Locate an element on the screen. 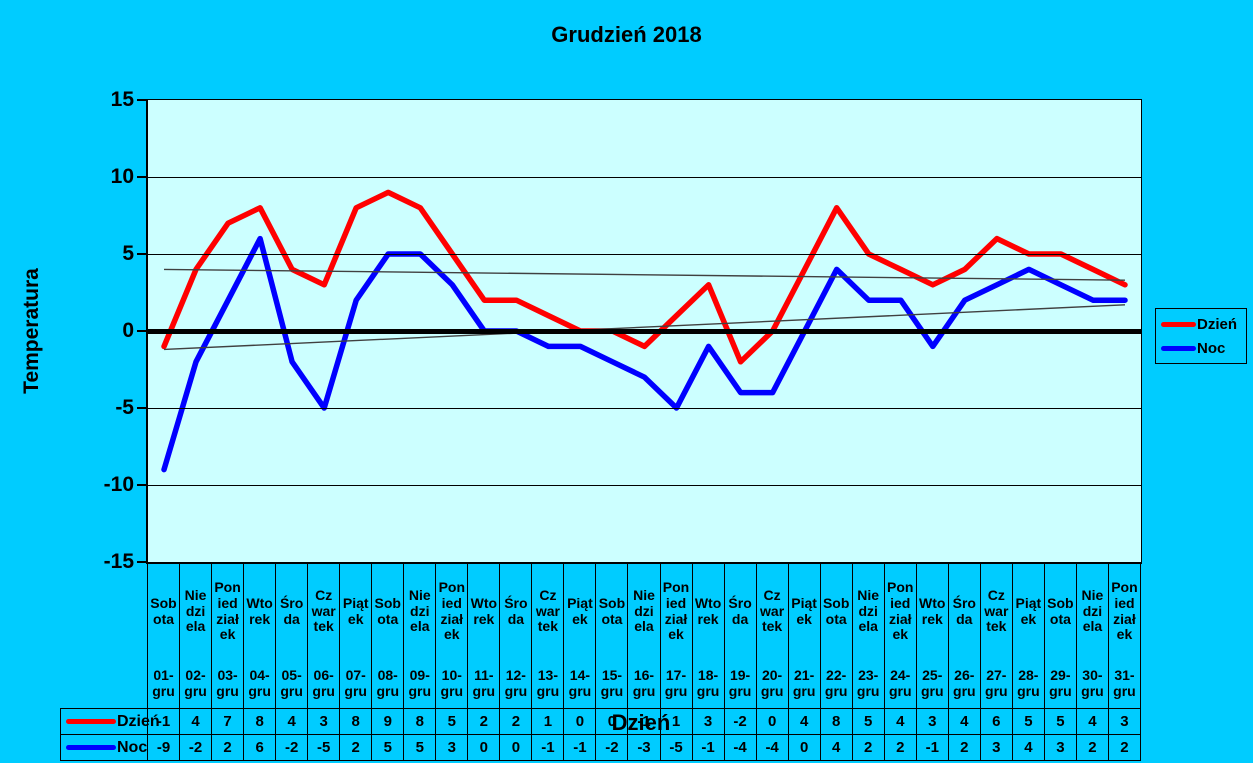  y-axis-tick-label: -15 is located at coordinates (118, 561).